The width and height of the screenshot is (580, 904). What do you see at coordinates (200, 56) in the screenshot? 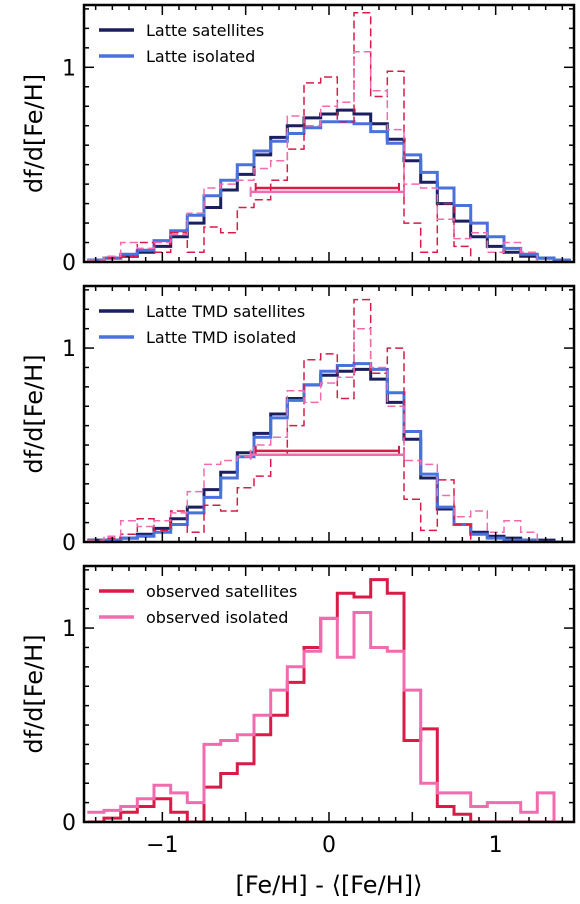
I see `legend-label: Latte isolated` at bounding box center [200, 56].